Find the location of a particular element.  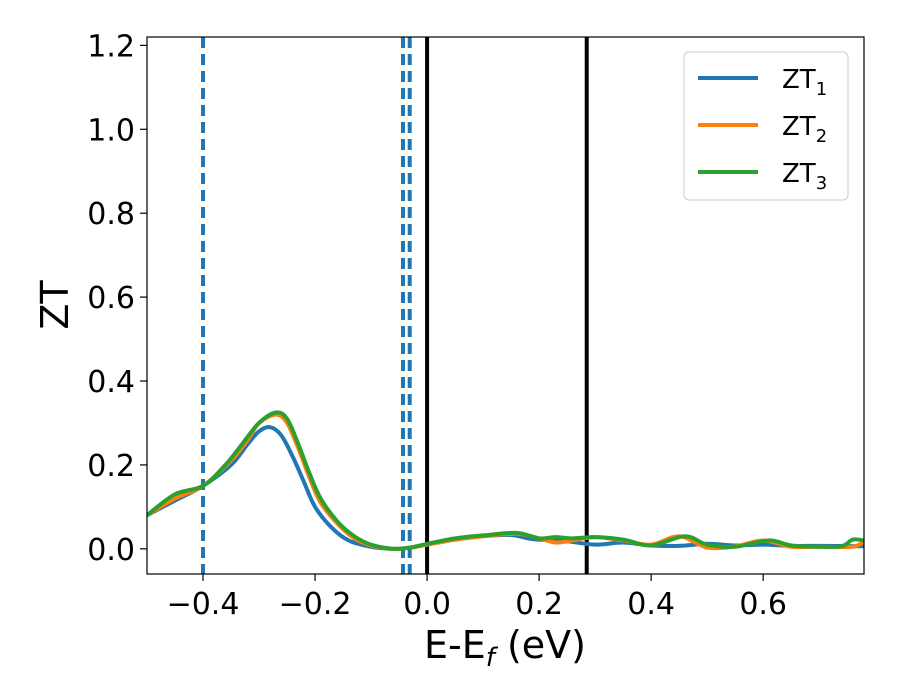

legend-label-zt2: ZT2 is located at coordinates (804, 129).